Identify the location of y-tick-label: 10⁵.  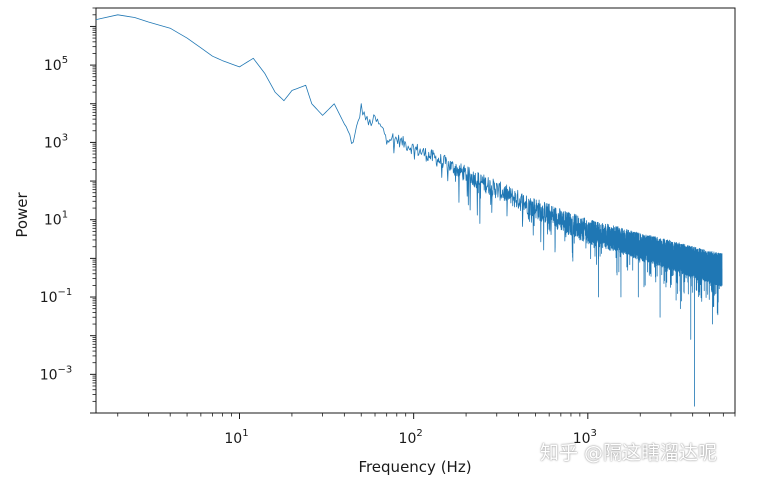
(56, 64).